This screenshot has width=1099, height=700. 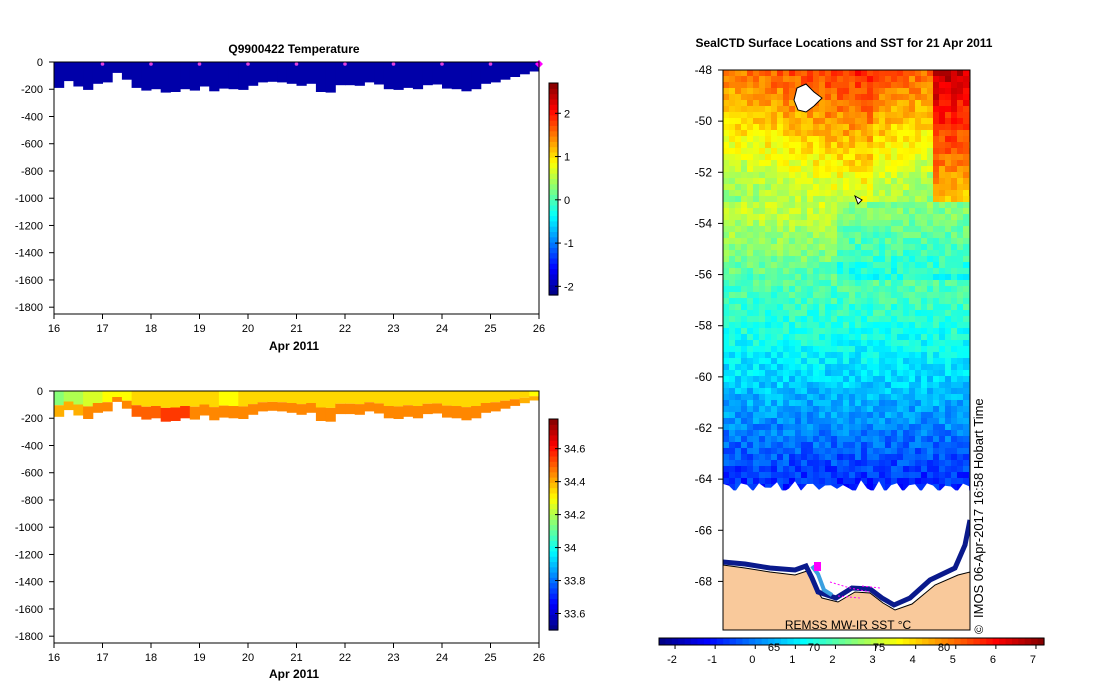 I want to click on longitude-overlay-label: 65, so click(x=774, y=648).